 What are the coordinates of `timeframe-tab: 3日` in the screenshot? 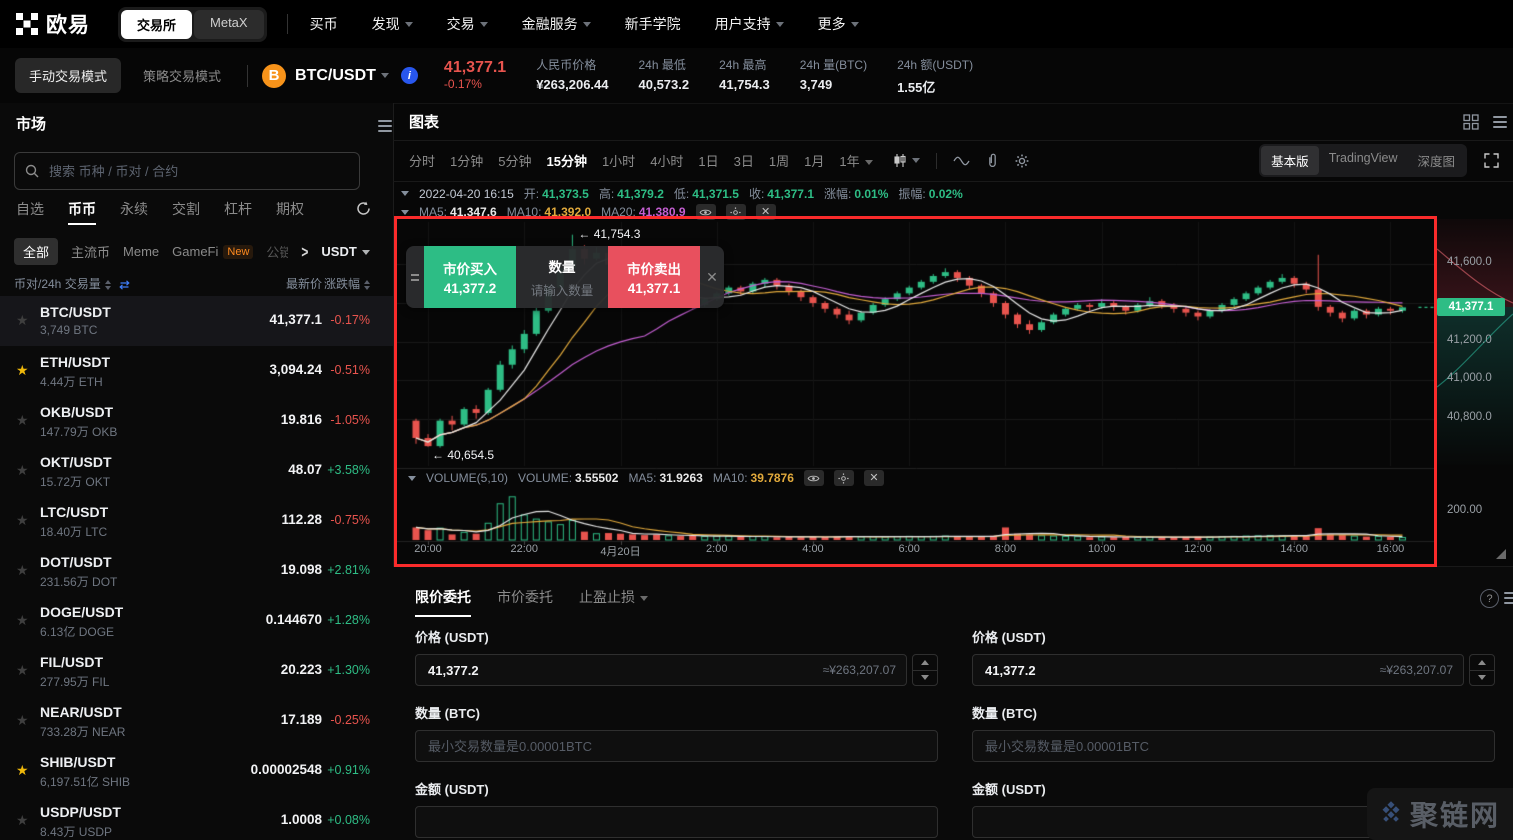 It's located at (743, 161).